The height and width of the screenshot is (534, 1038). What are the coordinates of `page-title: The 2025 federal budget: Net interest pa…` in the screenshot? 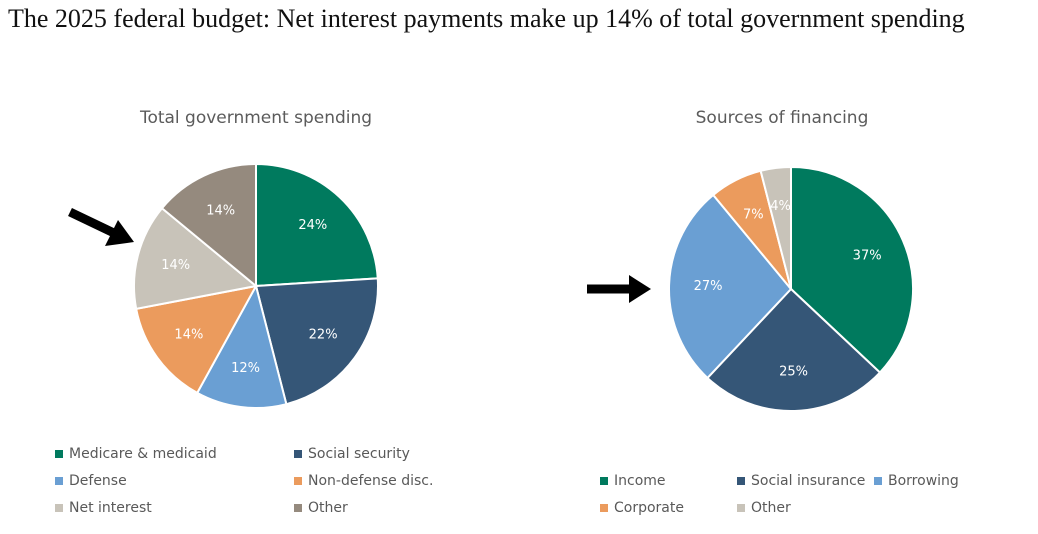 It's located at (486, 18).